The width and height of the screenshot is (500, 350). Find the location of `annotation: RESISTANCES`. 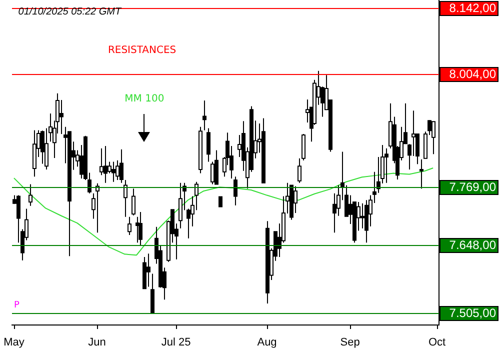

annotation: RESISTANCES is located at coordinates (142, 50).